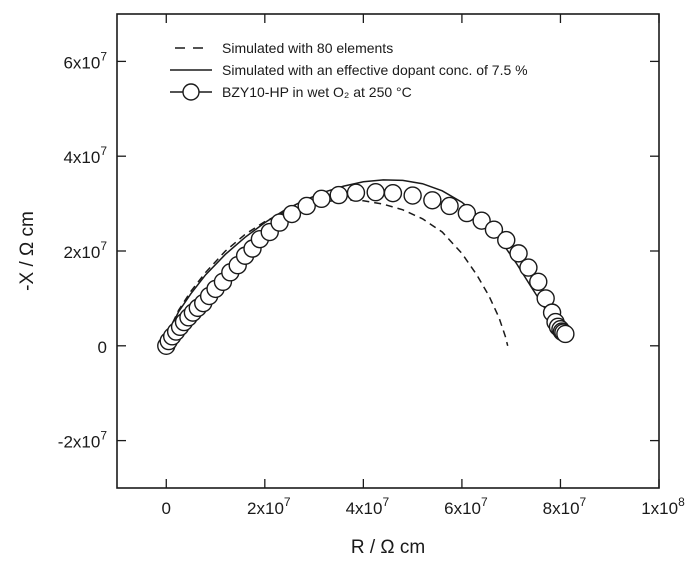 The width and height of the screenshot is (692, 565). What do you see at coordinates (102, 347) in the screenshot?
I see `y-tick-label: 0` at bounding box center [102, 347].